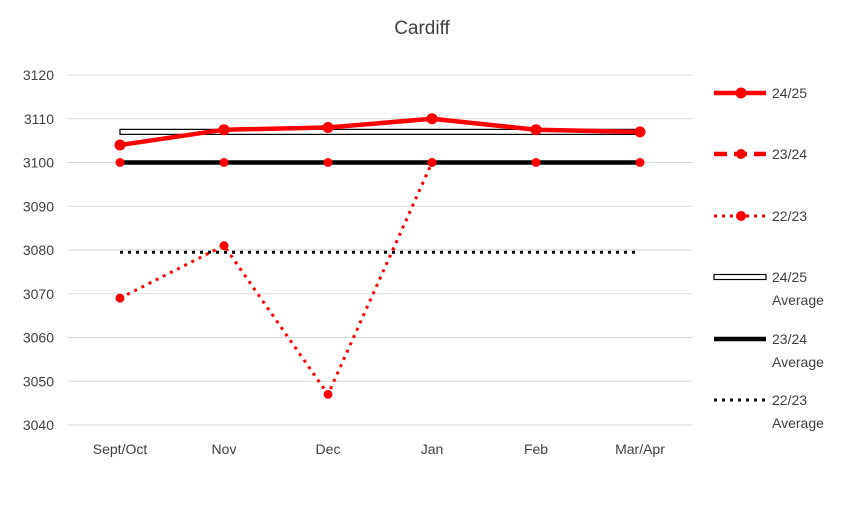 The height and width of the screenshot is (512, 846). What do you see at coordinates (379, 449) in the screenshot?
I see `x-axis-ticks: Sept/Oct Nov Dec Jan Feb Mar/Apr` at bounding box center [379, 449].